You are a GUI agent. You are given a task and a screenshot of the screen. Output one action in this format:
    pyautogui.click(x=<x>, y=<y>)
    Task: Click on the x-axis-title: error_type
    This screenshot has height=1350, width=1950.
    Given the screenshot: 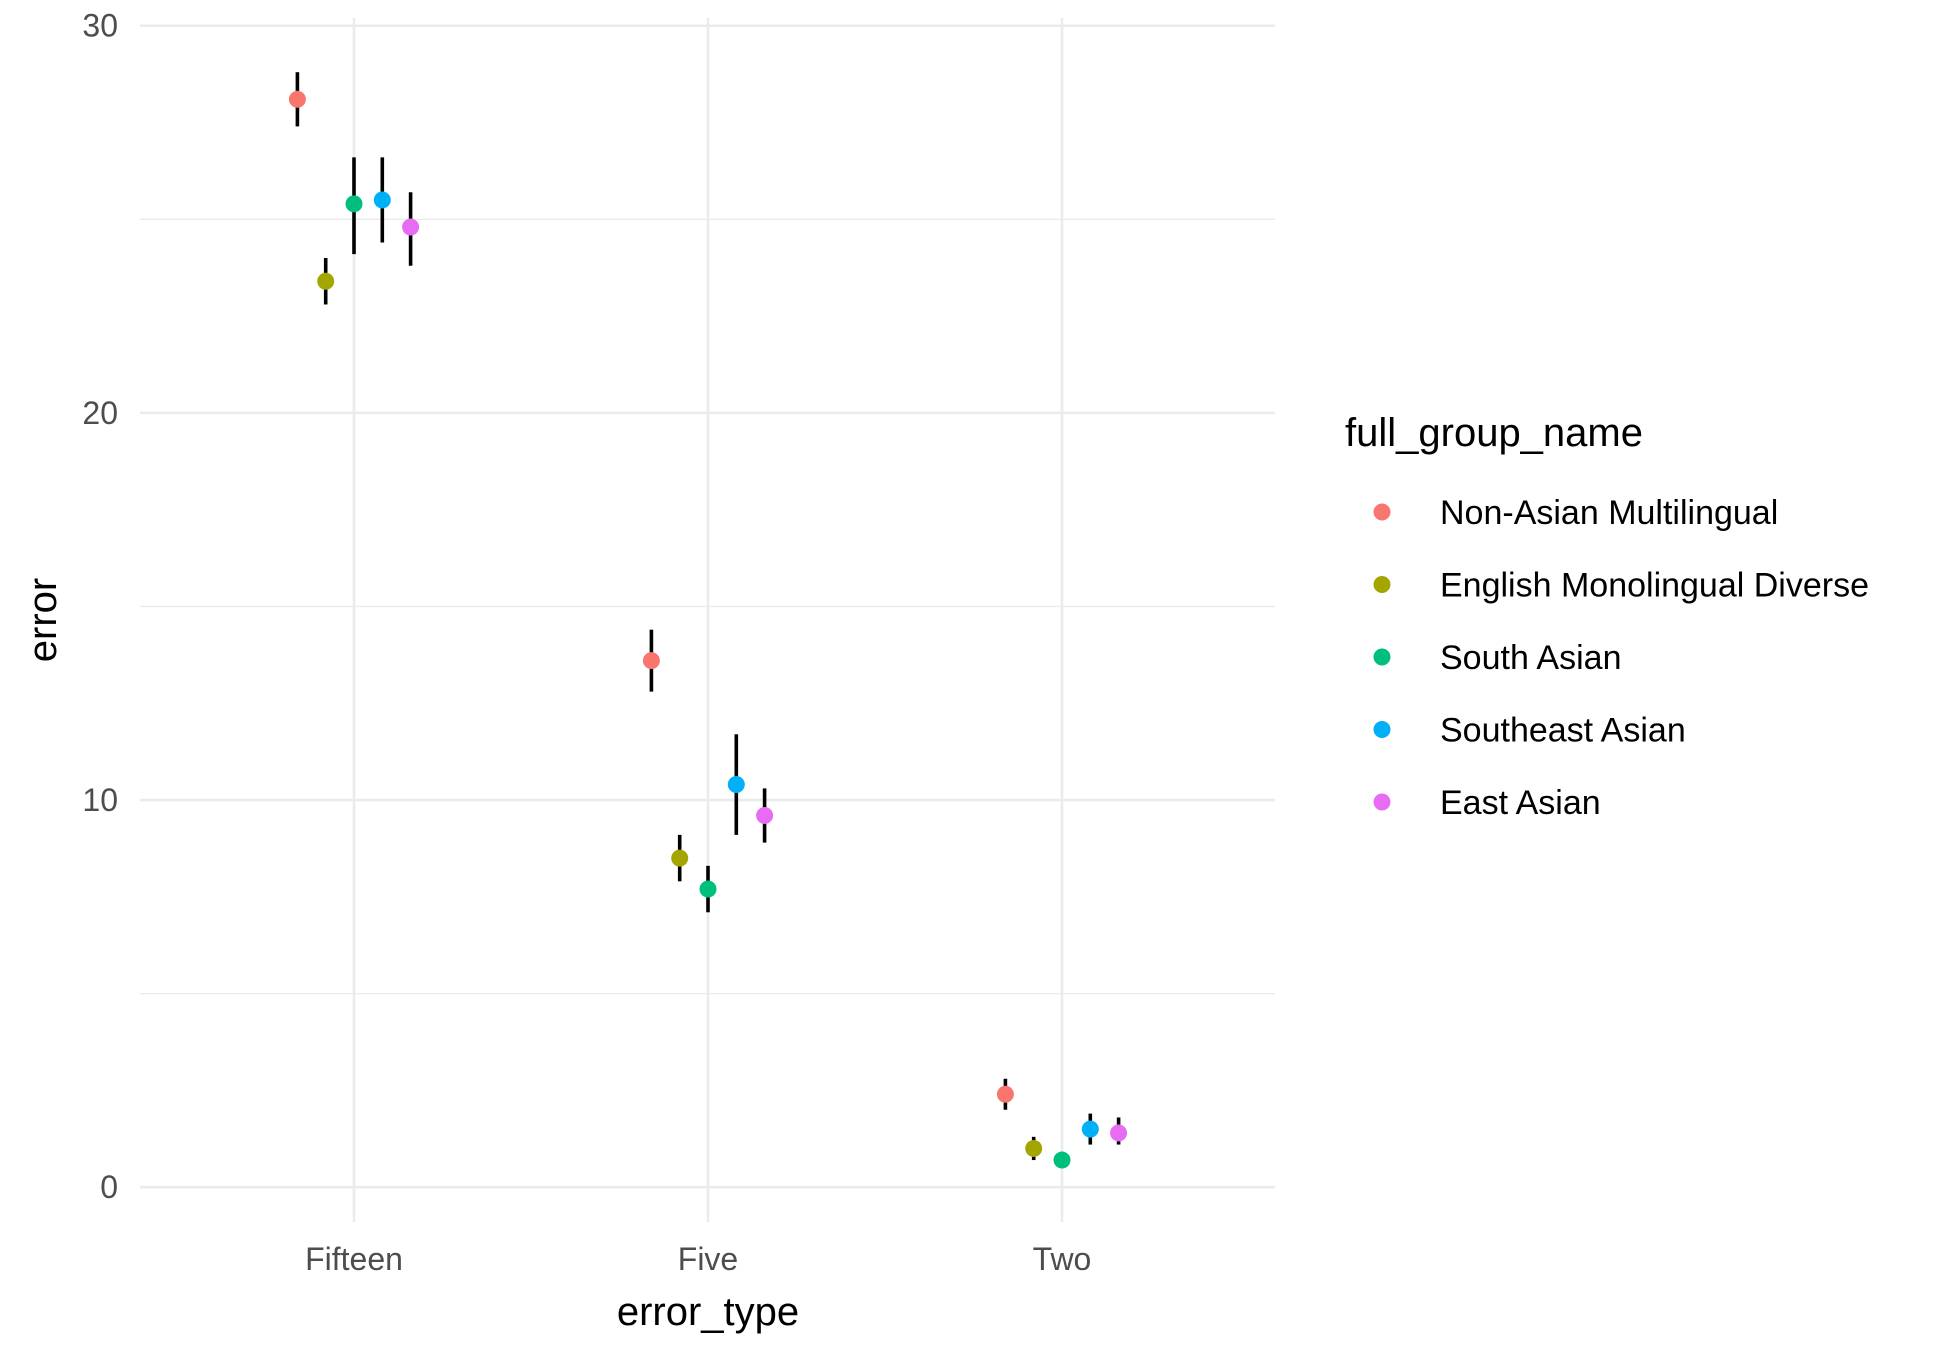 What is the action you would take?
    pyautogui.click(x=708, y=1312)
    